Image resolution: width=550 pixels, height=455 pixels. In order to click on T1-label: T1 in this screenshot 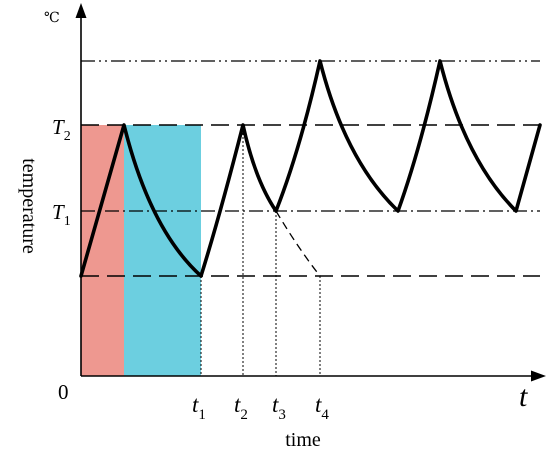, I will do `click(61, 214)`.